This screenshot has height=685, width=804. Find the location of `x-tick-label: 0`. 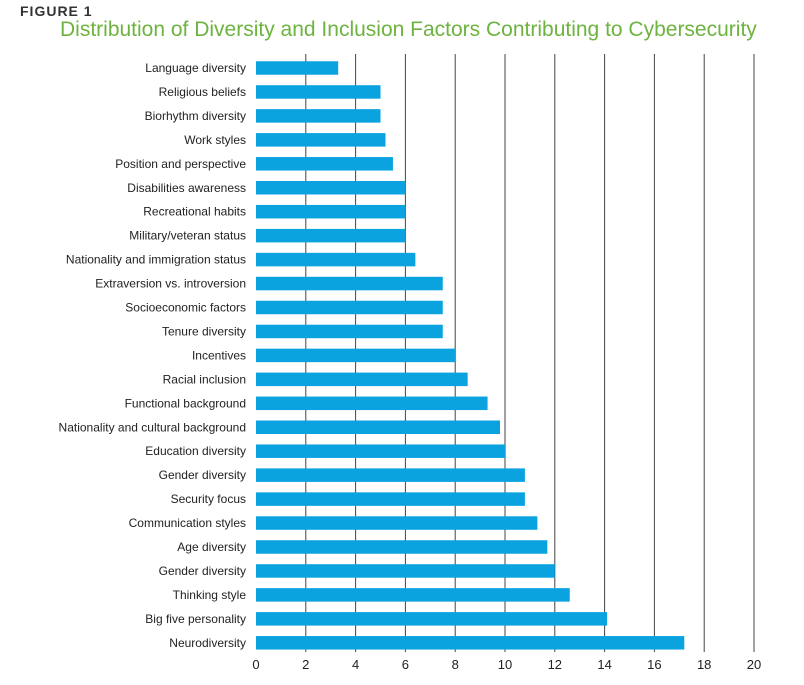

x-tick-label: 0 is located at coordinates (255, 664).